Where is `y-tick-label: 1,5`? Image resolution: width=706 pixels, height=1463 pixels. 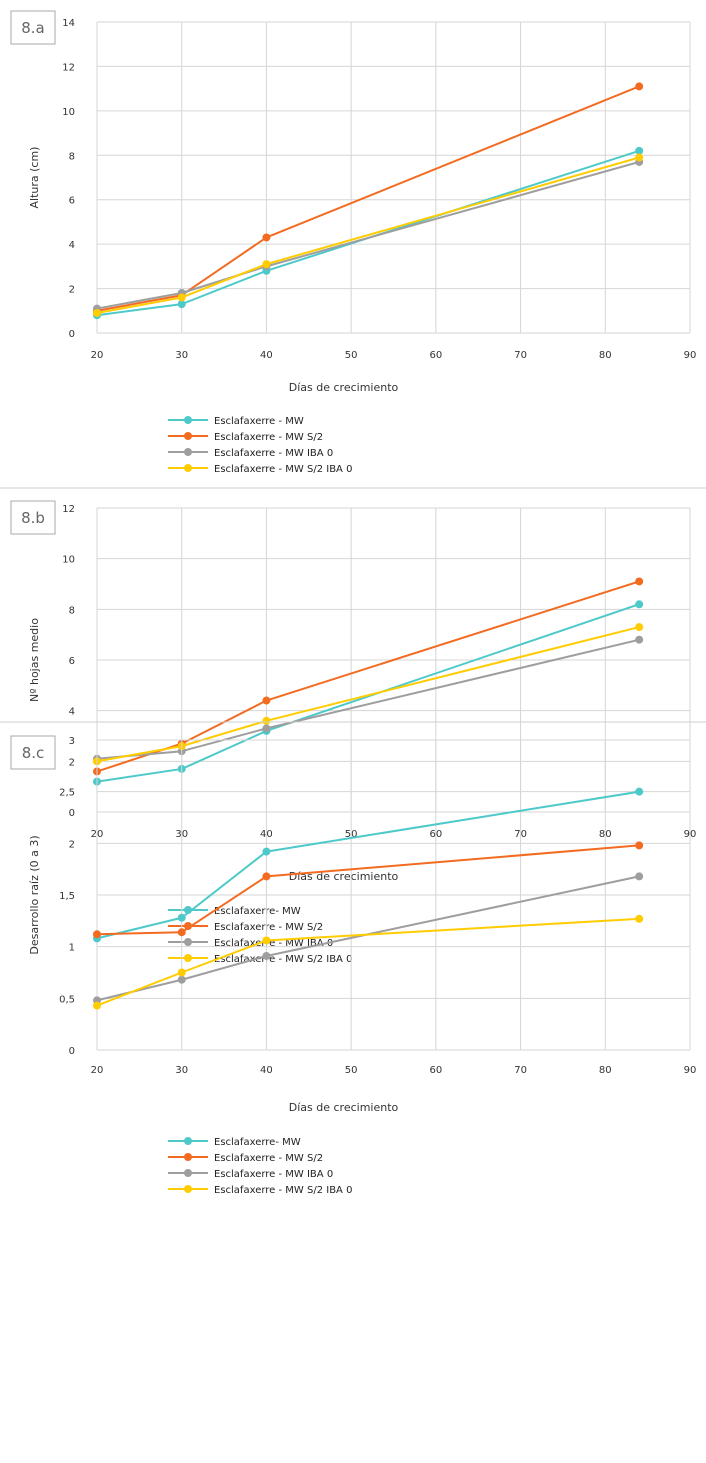
y-tick-label: 1,5 is located at coordinates (67, 896).